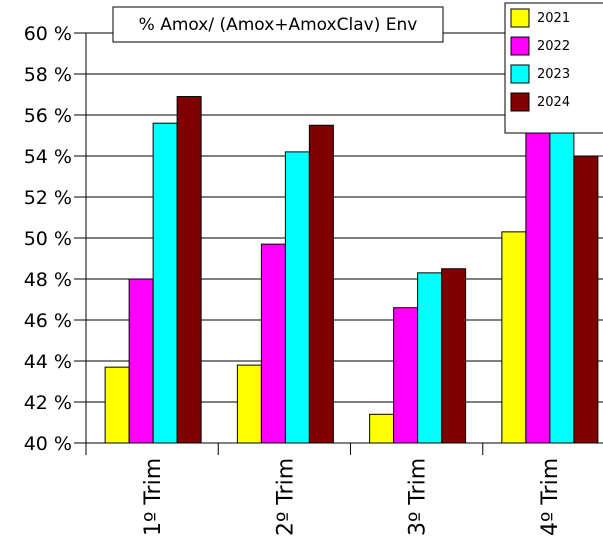 This screenshot has width=603, height=541. I want to click on y-tick-label: 56 %, so click(48, 116).